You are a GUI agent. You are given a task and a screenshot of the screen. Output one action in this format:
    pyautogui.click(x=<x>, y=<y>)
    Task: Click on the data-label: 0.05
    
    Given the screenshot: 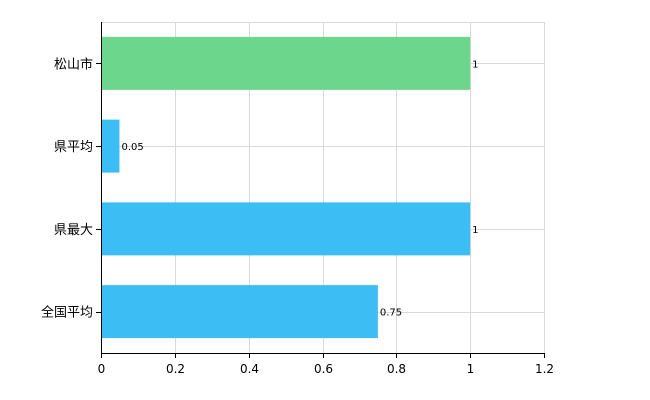 What is the action you would take?
    pyautogui.click(x=132, y=147)
    